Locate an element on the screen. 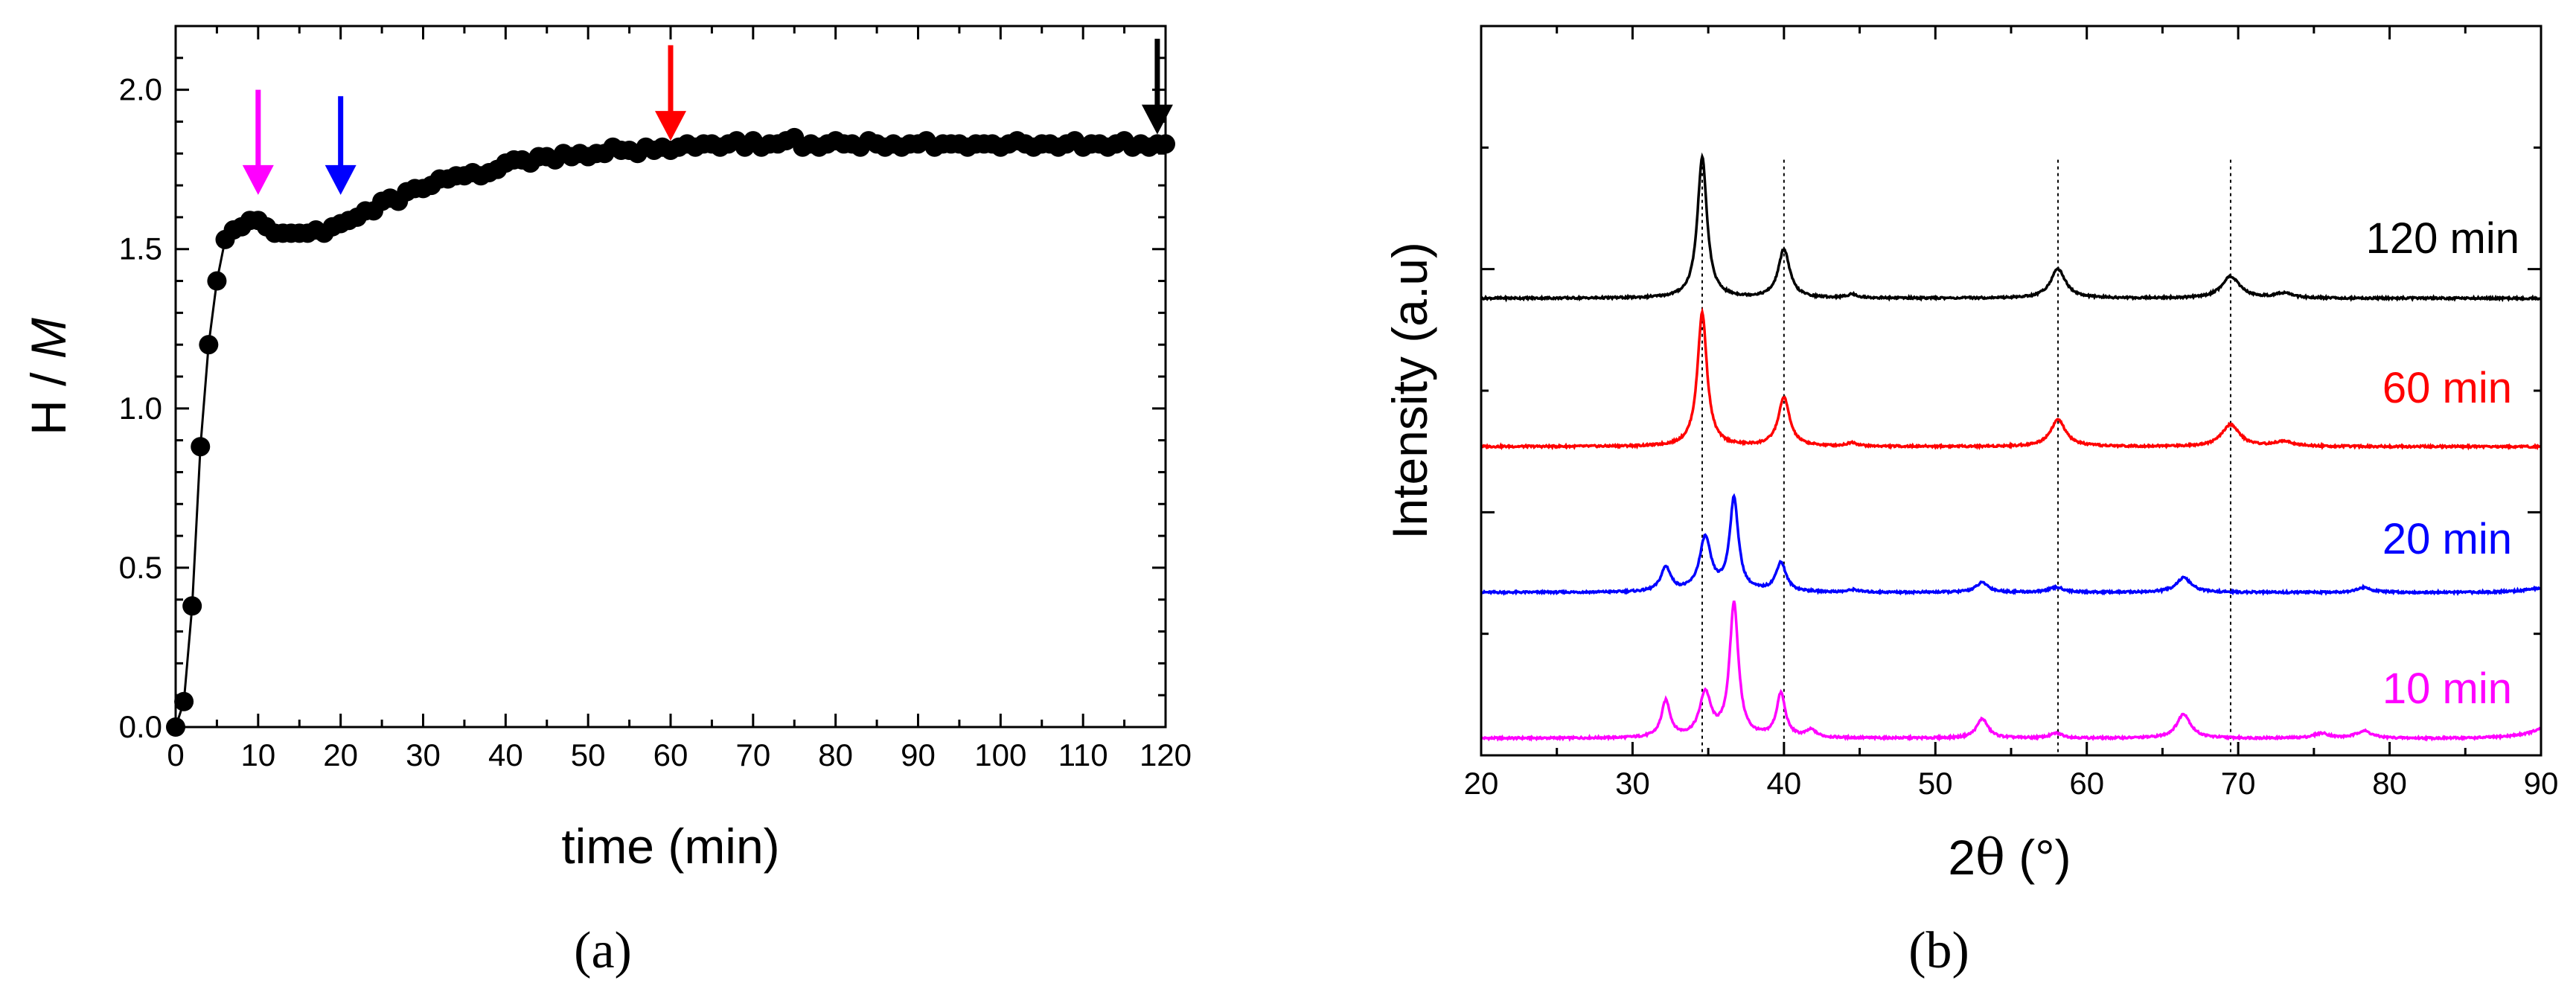 The image size is (2576, 989). panel-b-y-axis-title: Intensity (a.u) is located at coordinates (1410, 391).